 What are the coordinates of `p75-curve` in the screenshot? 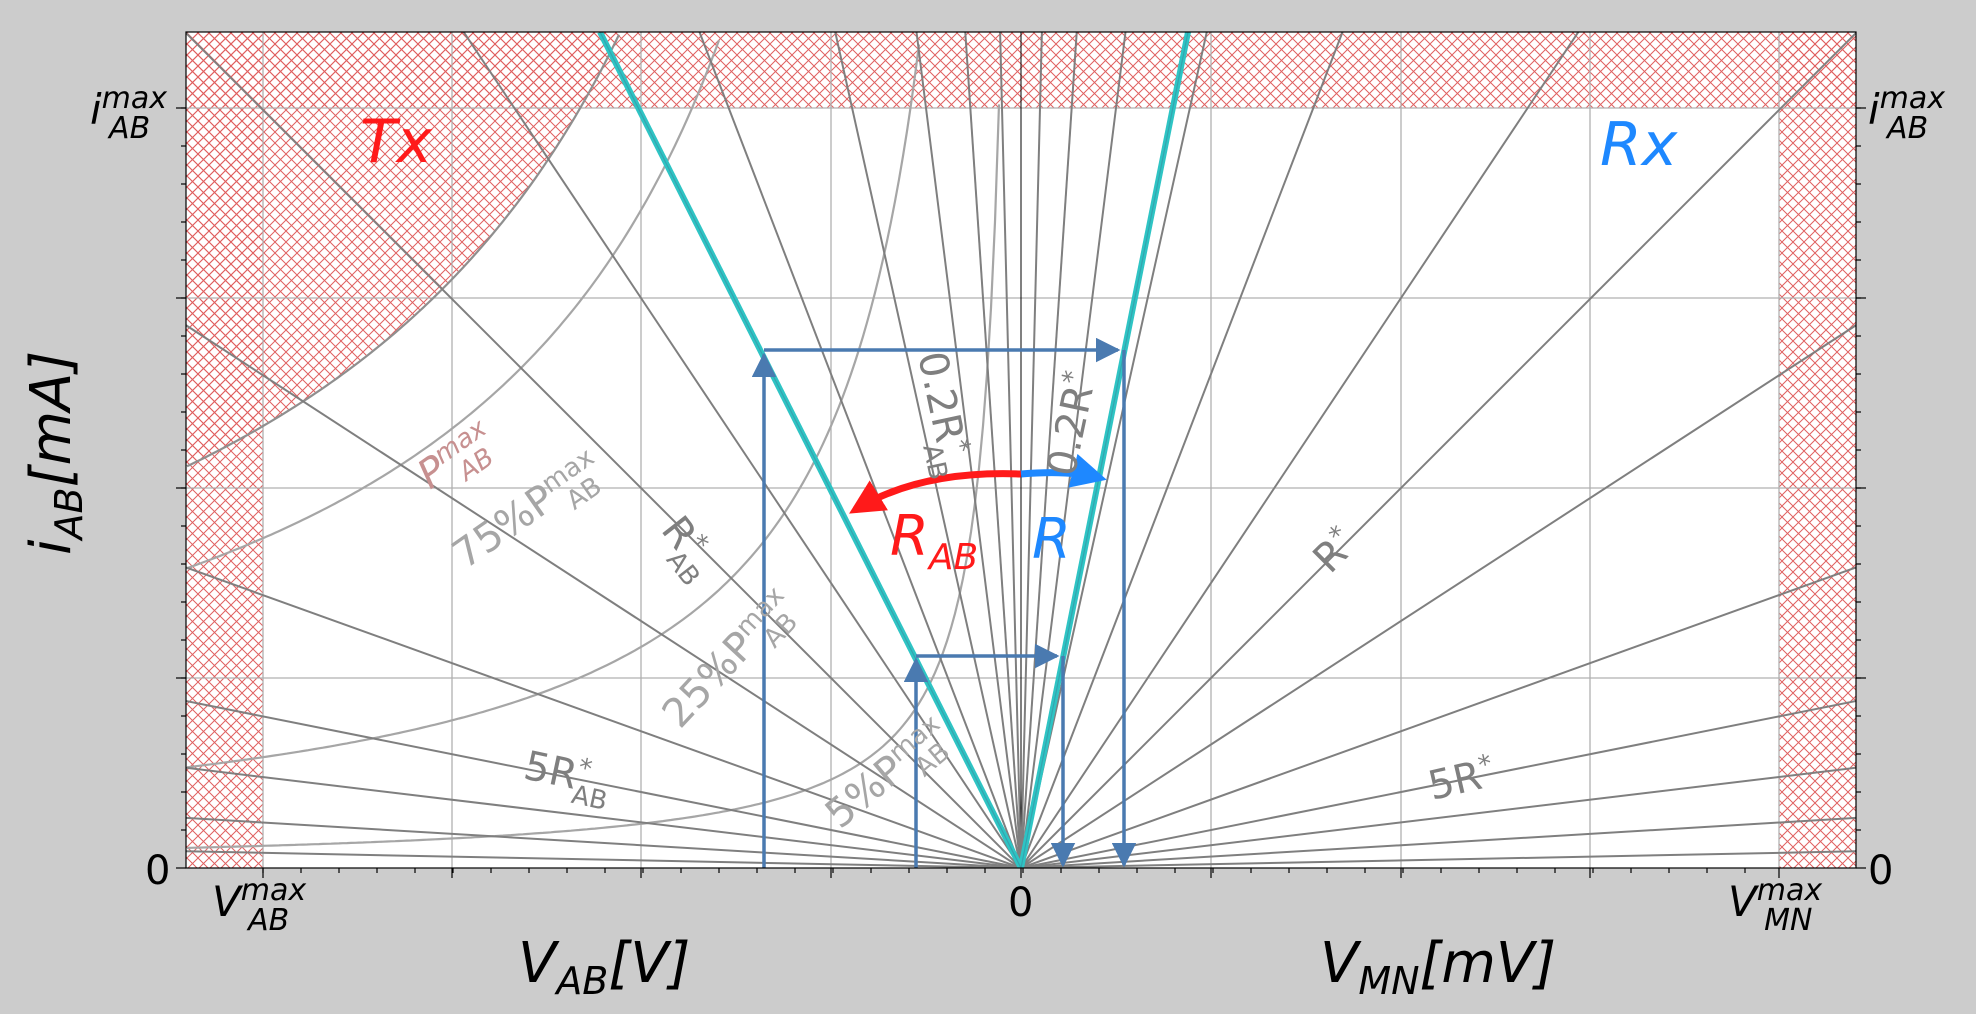 It's located at (453, 304).